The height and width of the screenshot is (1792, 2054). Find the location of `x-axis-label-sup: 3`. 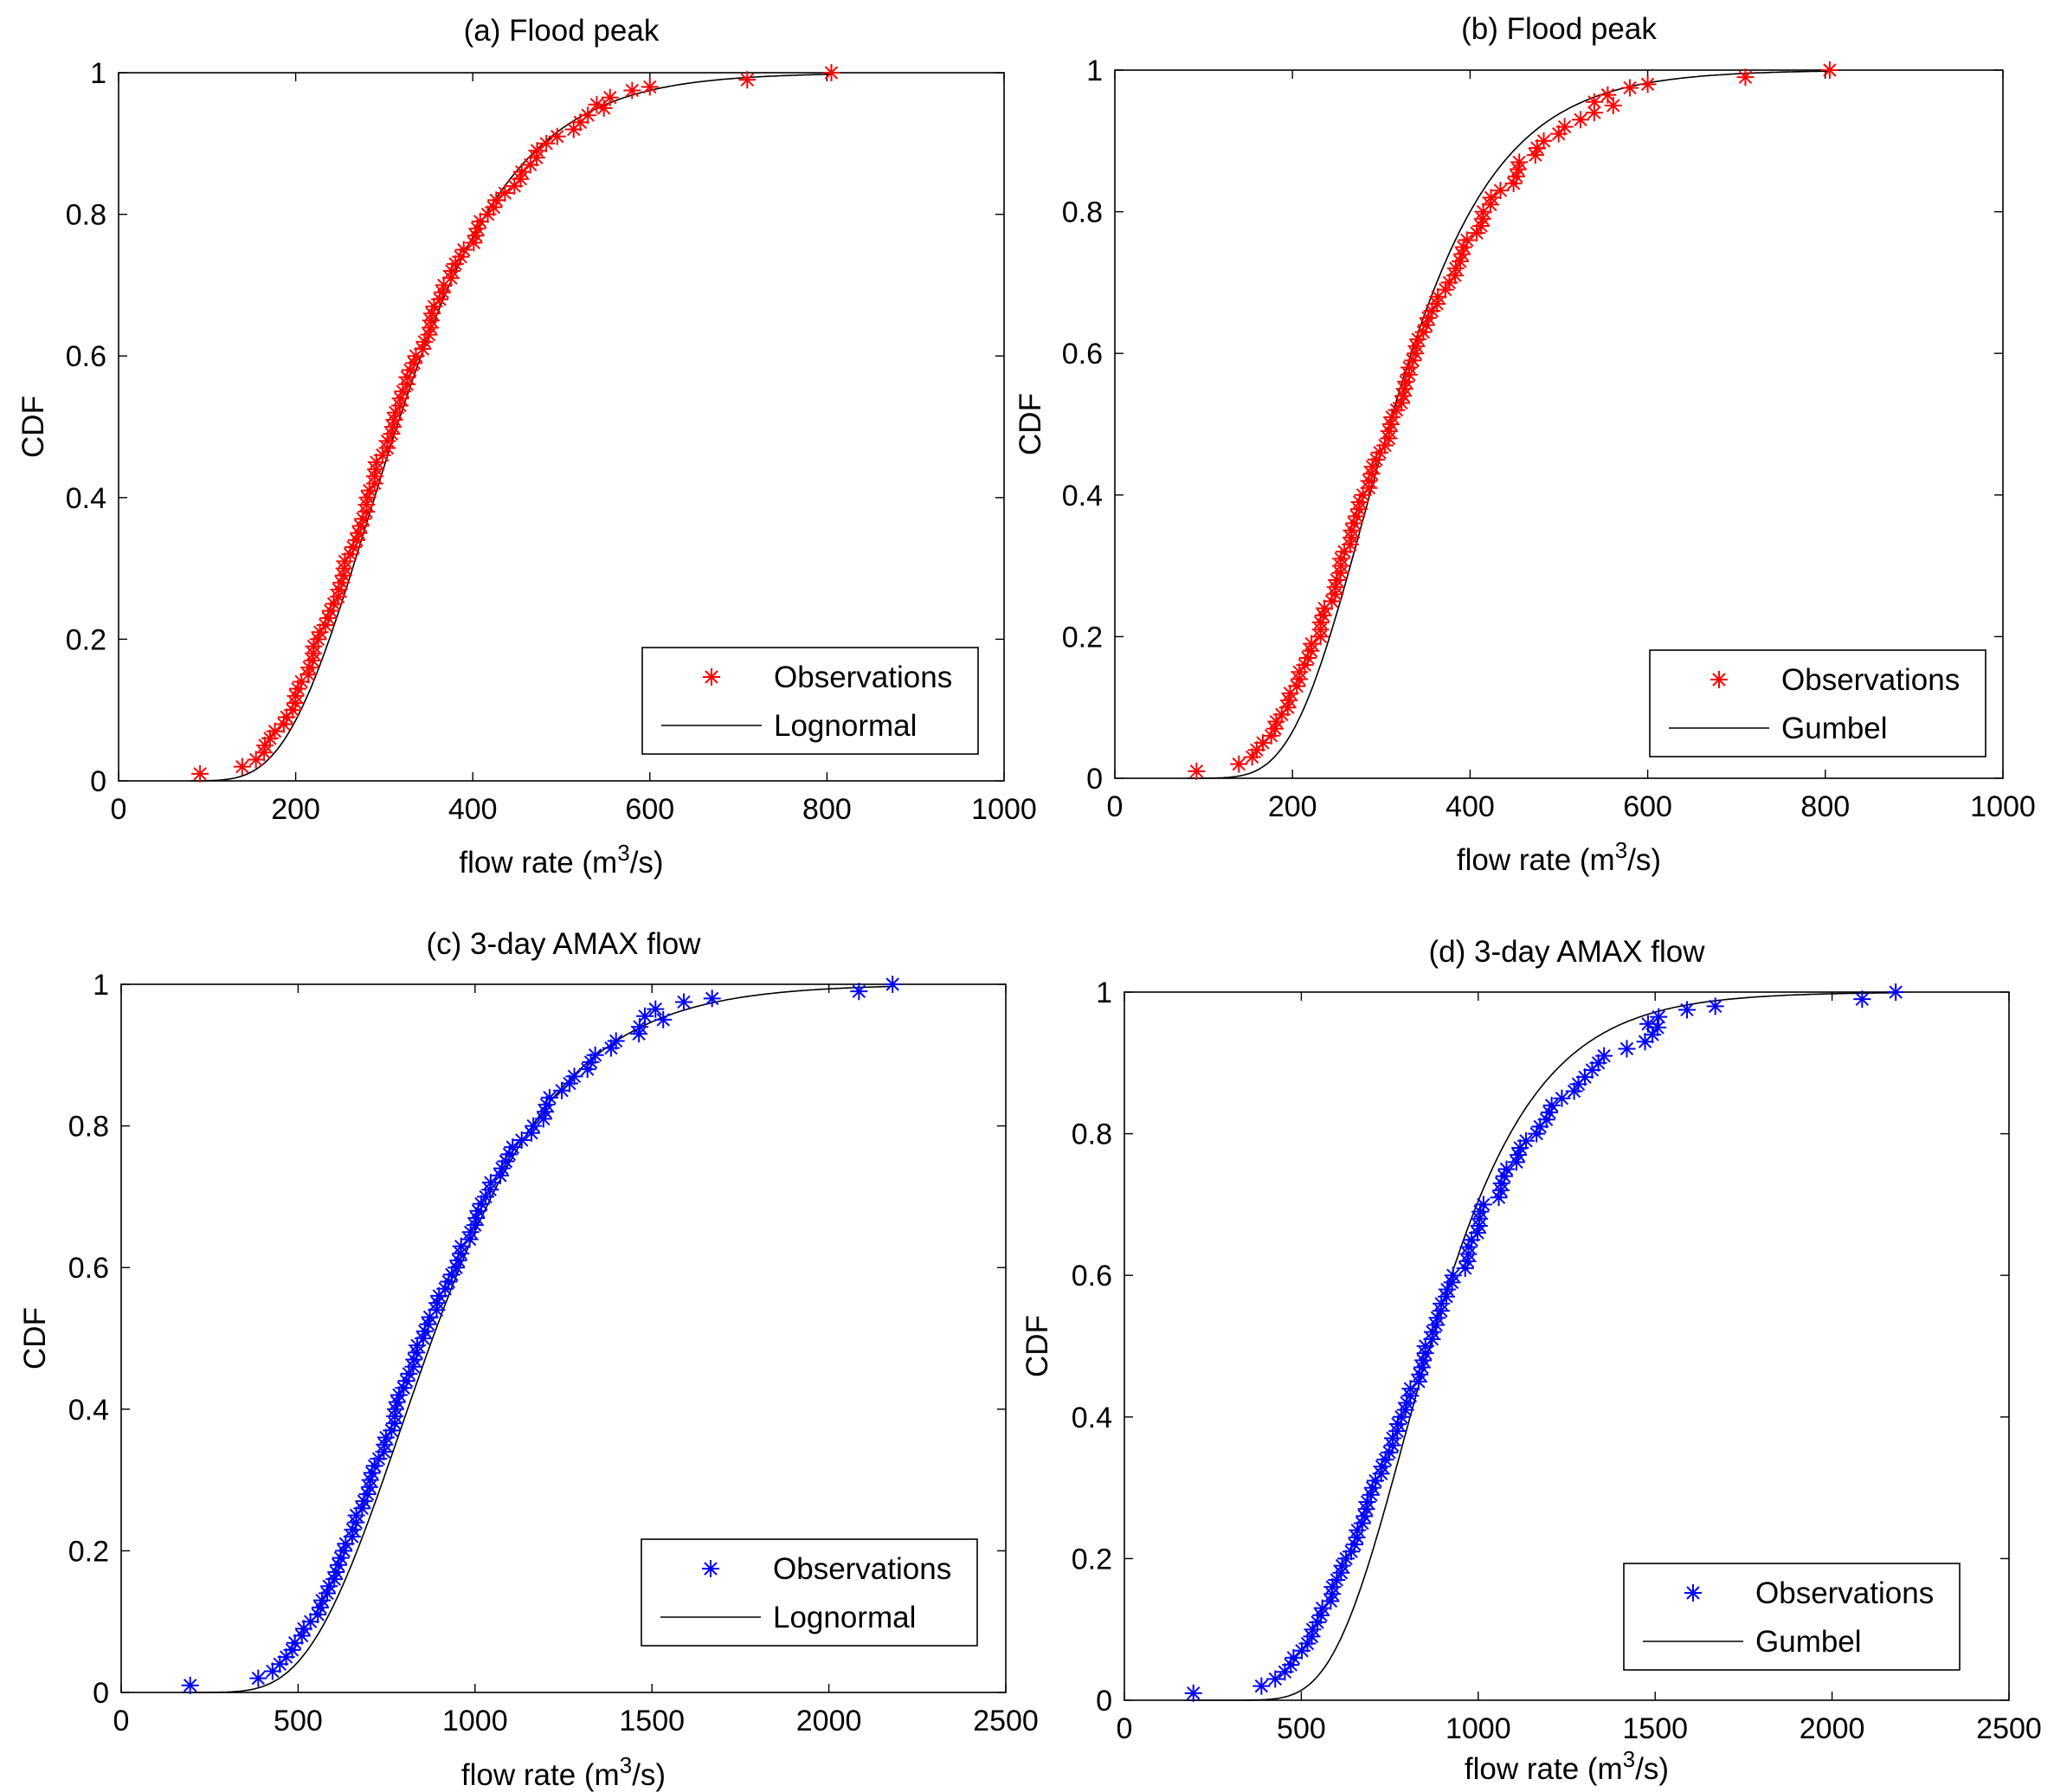

x-axis-label-sup: 3 is located at coordinates (623, 853).